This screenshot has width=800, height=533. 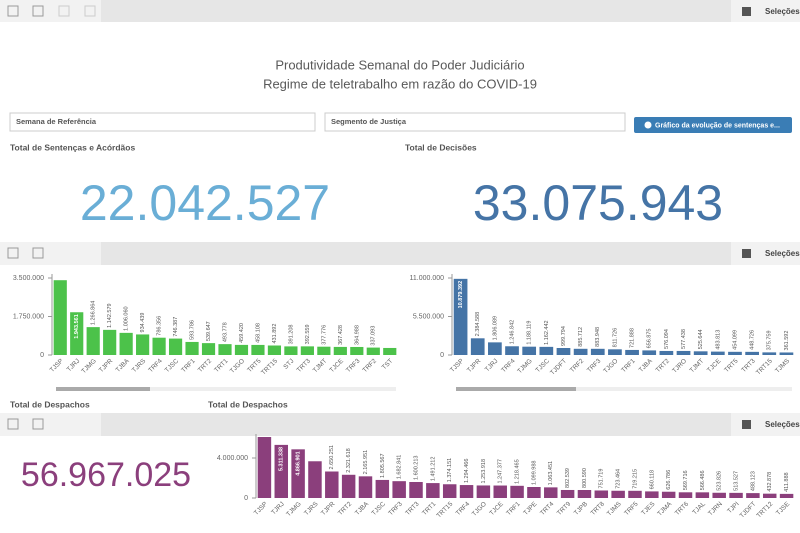 What do you see at coordinates (534, 473) in the screenshot?
I see `value-label: 1.099.988` at bounding box center [534, 473].